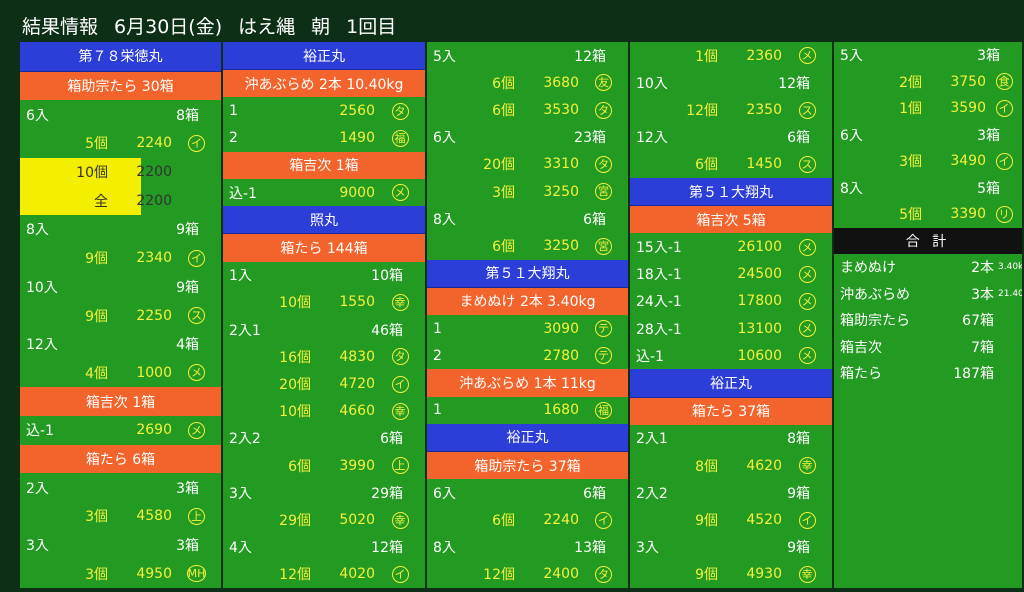 This screenshot has height=592, width=1024. Describe the element at coordinates (1010, 293) in the screenshot. I see `total-weight: 21.40` at that location.